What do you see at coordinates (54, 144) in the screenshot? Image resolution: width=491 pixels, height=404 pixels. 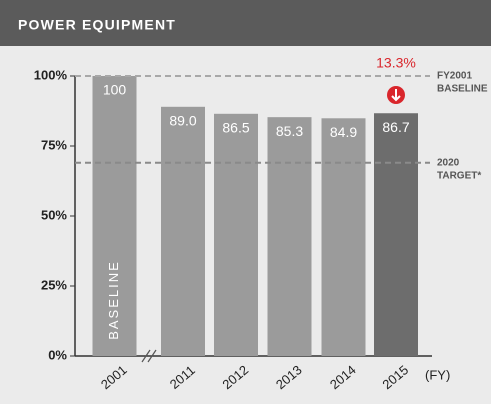 I see `y-tick-label: 75%` at bounding box center [54, 144].